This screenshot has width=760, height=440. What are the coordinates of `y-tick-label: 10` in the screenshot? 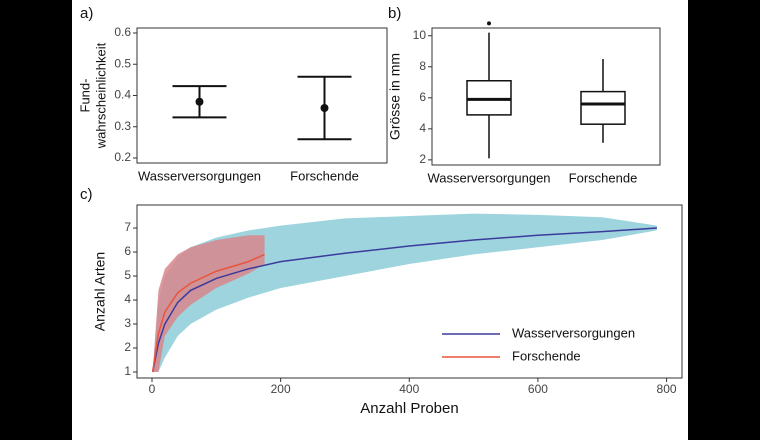 It's located at (420, 35).